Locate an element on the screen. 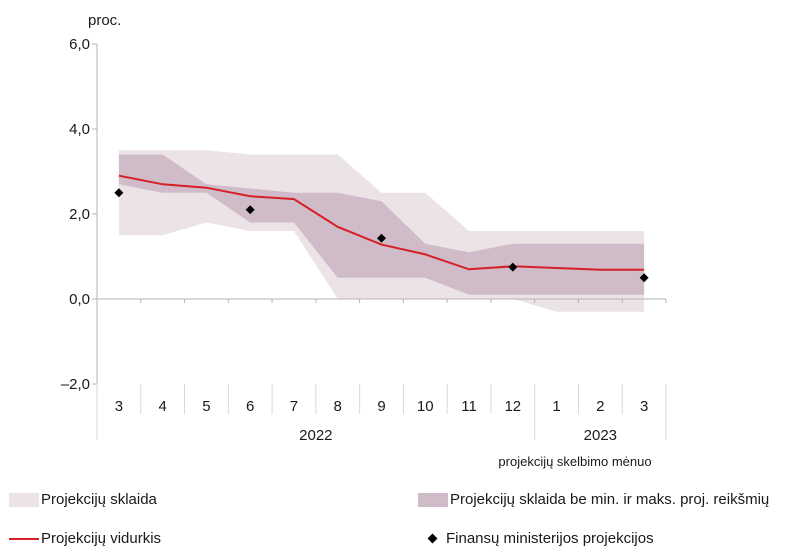 The image size is (803, 553). x-tick-label: 6 is located at coordinates (250, 406).